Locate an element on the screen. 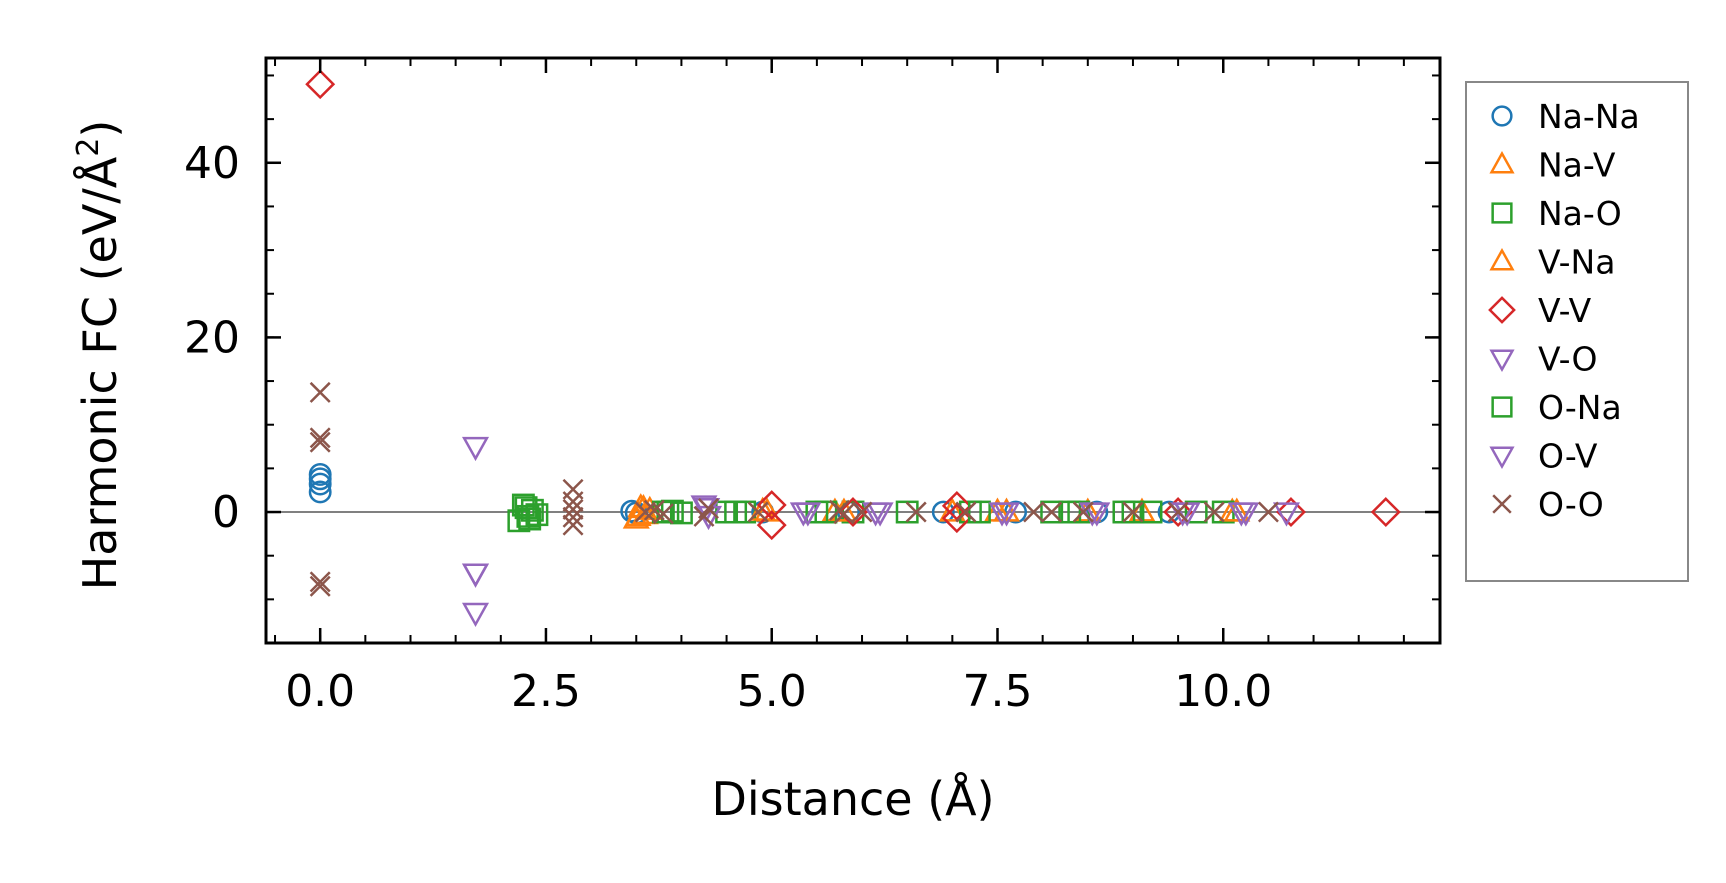 The height and width of the screenshot is (883, 1726). legend-label: V-Na is located at coordinates (1576, 262).